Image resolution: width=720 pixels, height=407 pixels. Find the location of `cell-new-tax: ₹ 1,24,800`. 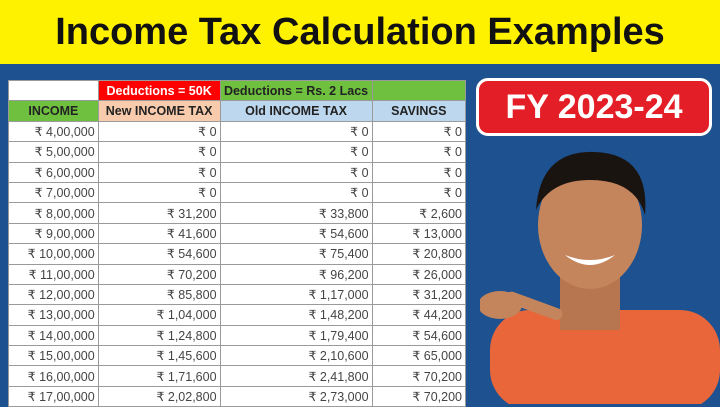

cell-new-tax: ₹ 1,24,800 is located at coordinates (159, 335).